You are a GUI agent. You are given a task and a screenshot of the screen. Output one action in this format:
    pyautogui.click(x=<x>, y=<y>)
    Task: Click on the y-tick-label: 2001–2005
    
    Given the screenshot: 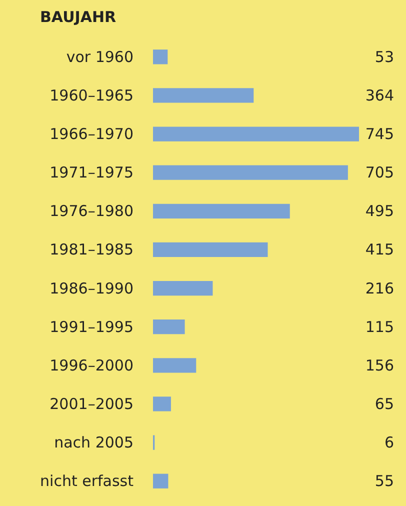 What is the action you would take?
    pyautogui.click(x=92, y=403)
    